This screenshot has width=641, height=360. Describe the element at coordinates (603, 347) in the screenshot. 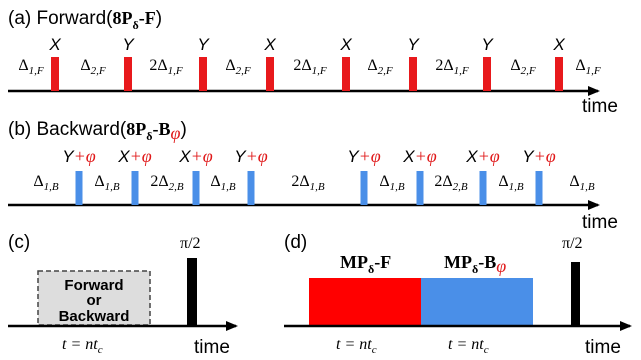

I see `panel-d-time-label: time` at that location.